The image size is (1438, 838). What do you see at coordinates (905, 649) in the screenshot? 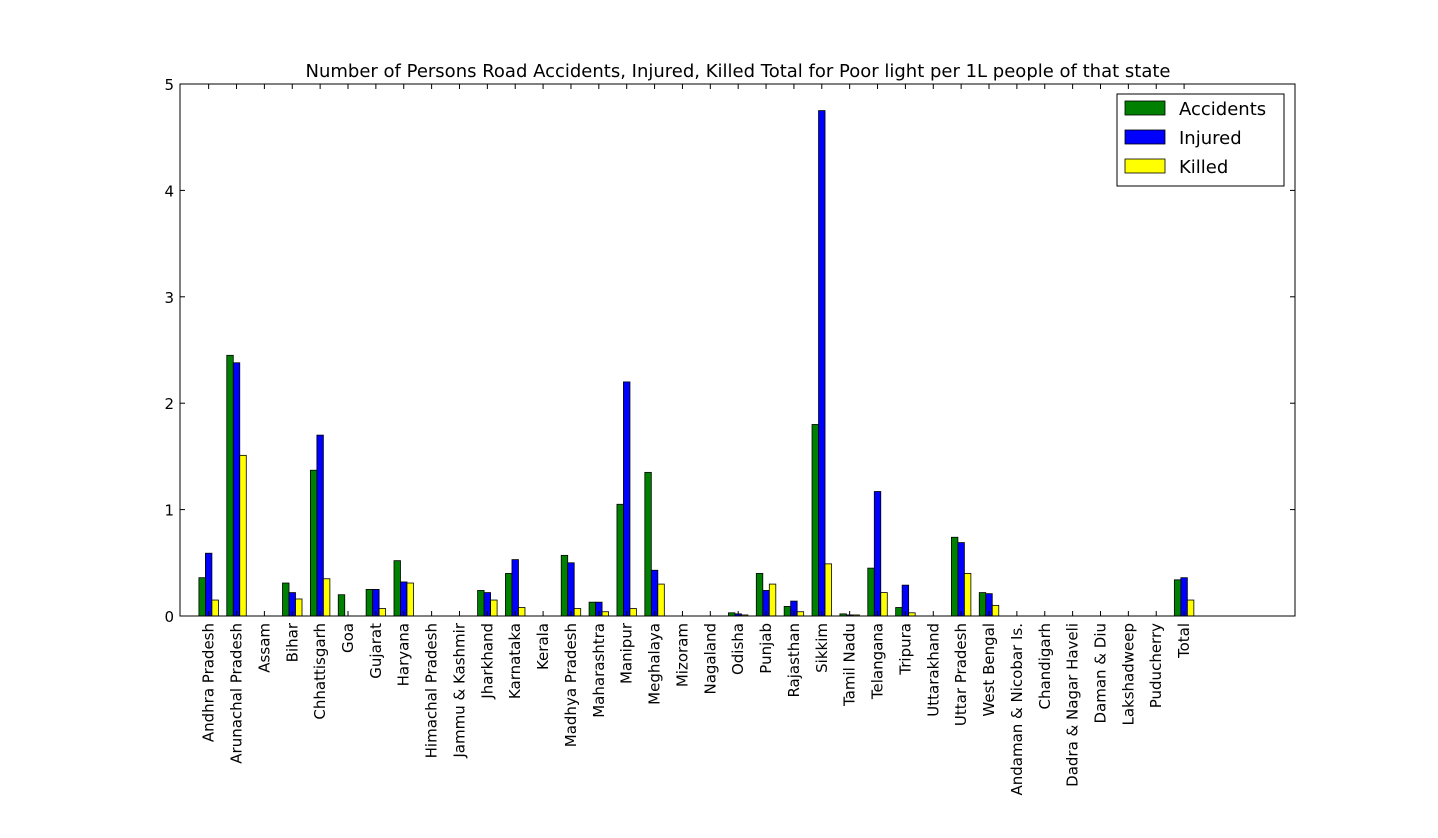
I see `x-tick-label-25: Tripura` at bounding box center [905, 649].